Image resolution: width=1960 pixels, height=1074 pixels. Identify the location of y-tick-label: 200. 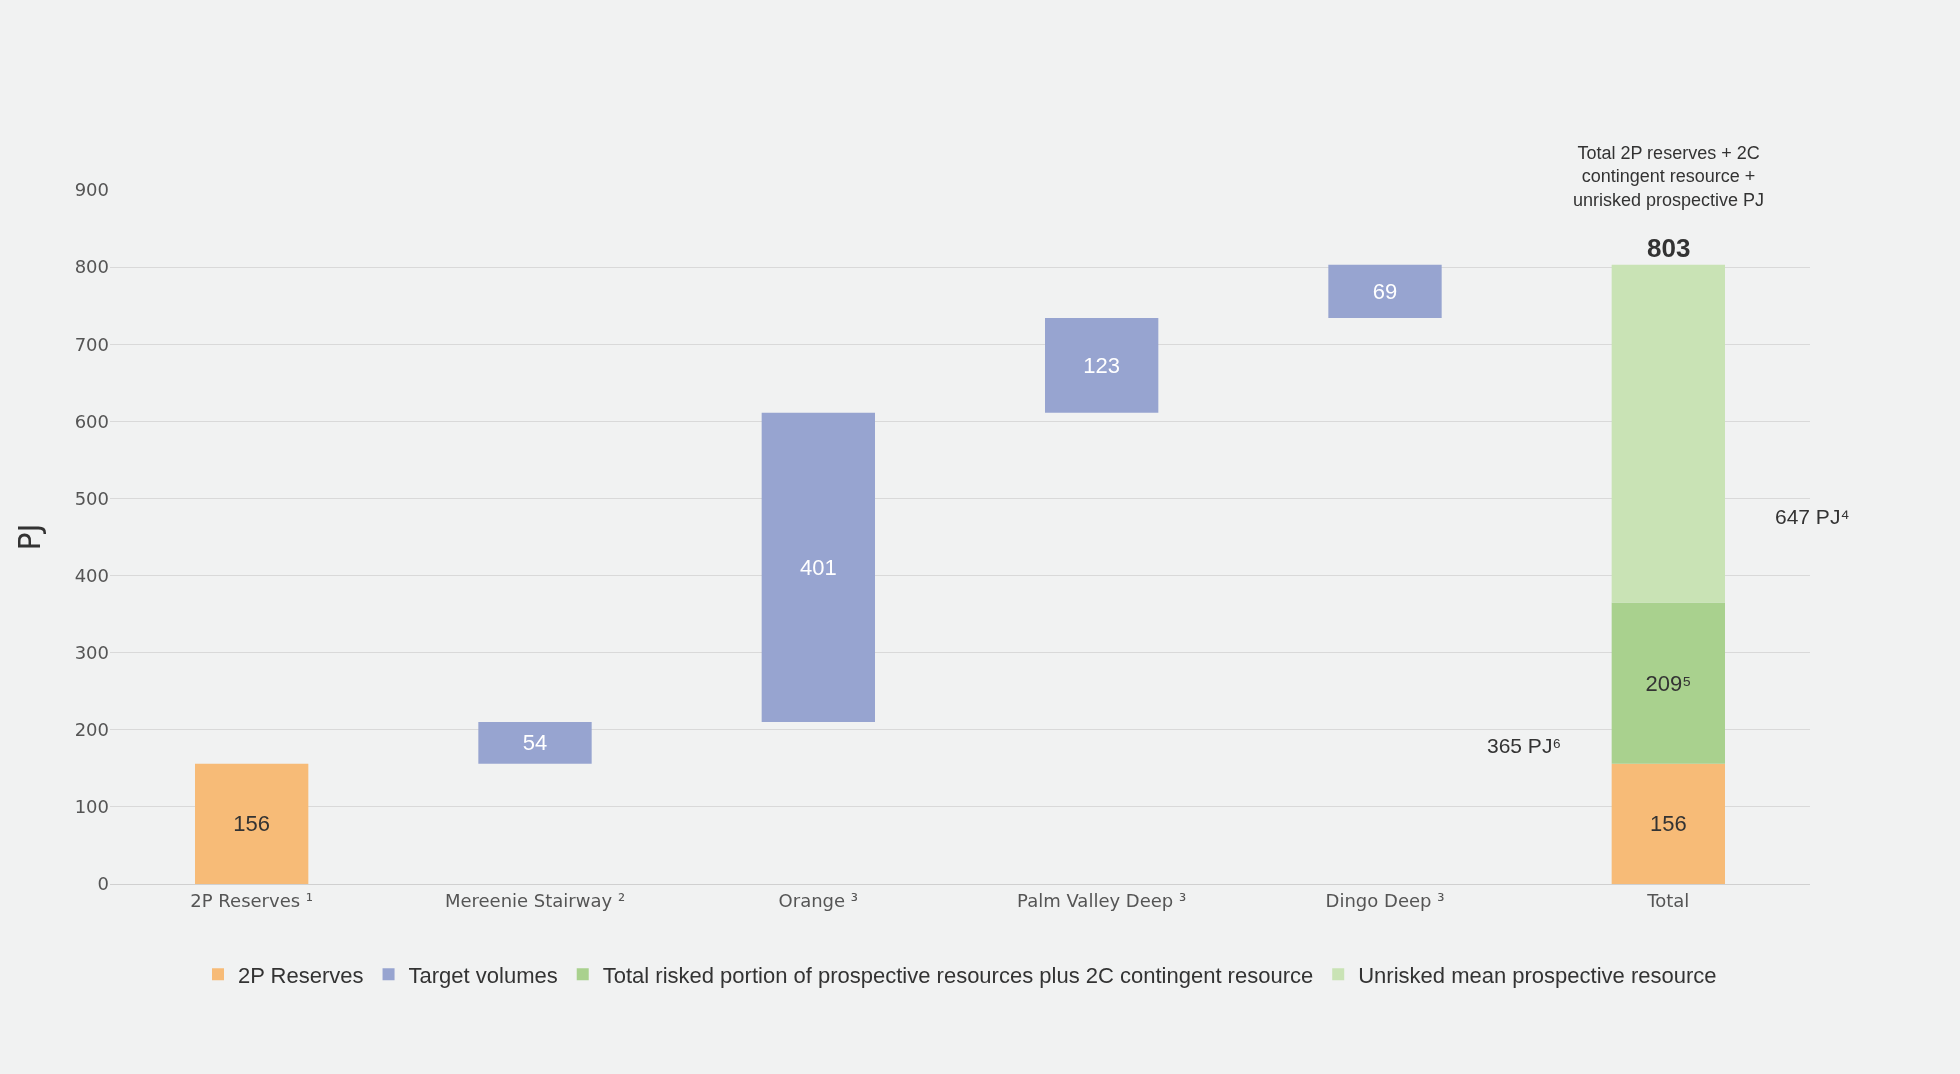
(91, 730).